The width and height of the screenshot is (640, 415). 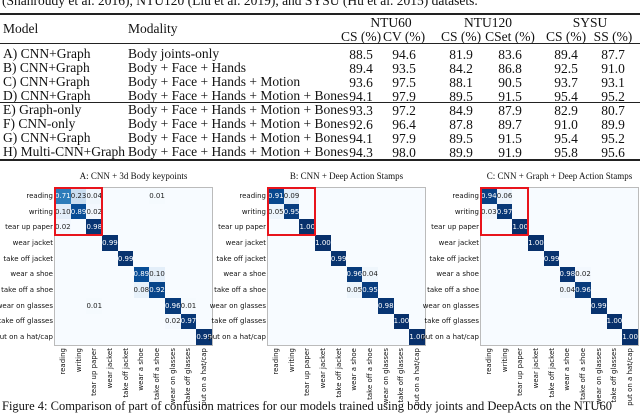 What do you see at coordinates (613, 110) in the screenshot?
I see `row-value: 80.7` at bounding box center [613, 110].